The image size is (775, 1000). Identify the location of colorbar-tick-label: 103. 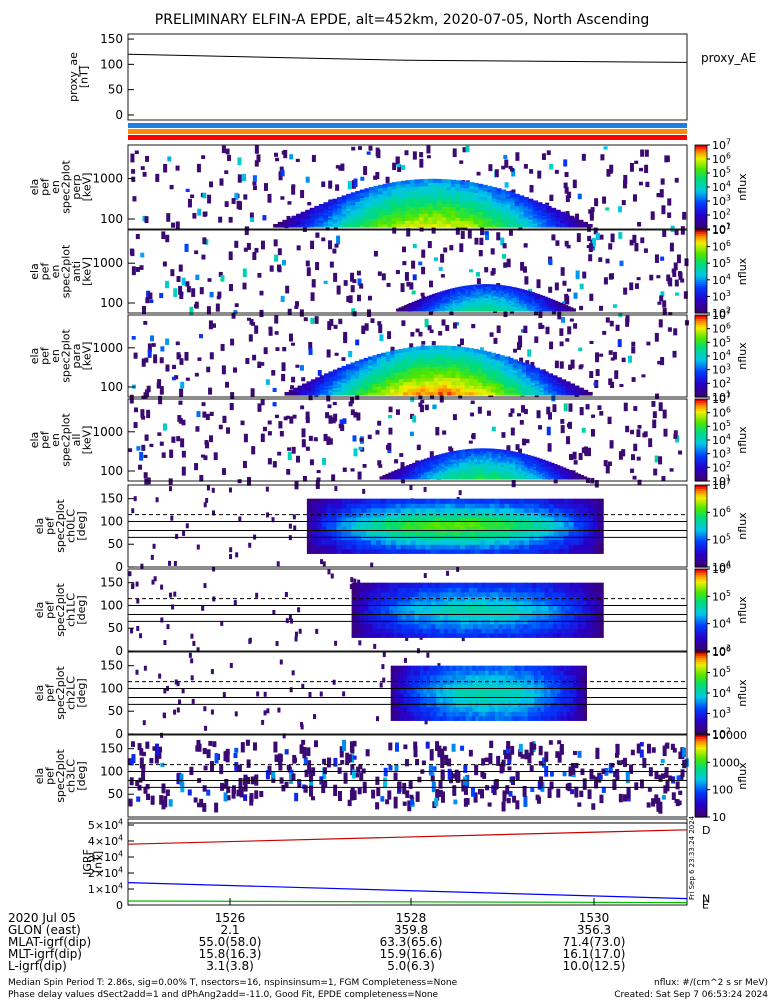
(721, 201).